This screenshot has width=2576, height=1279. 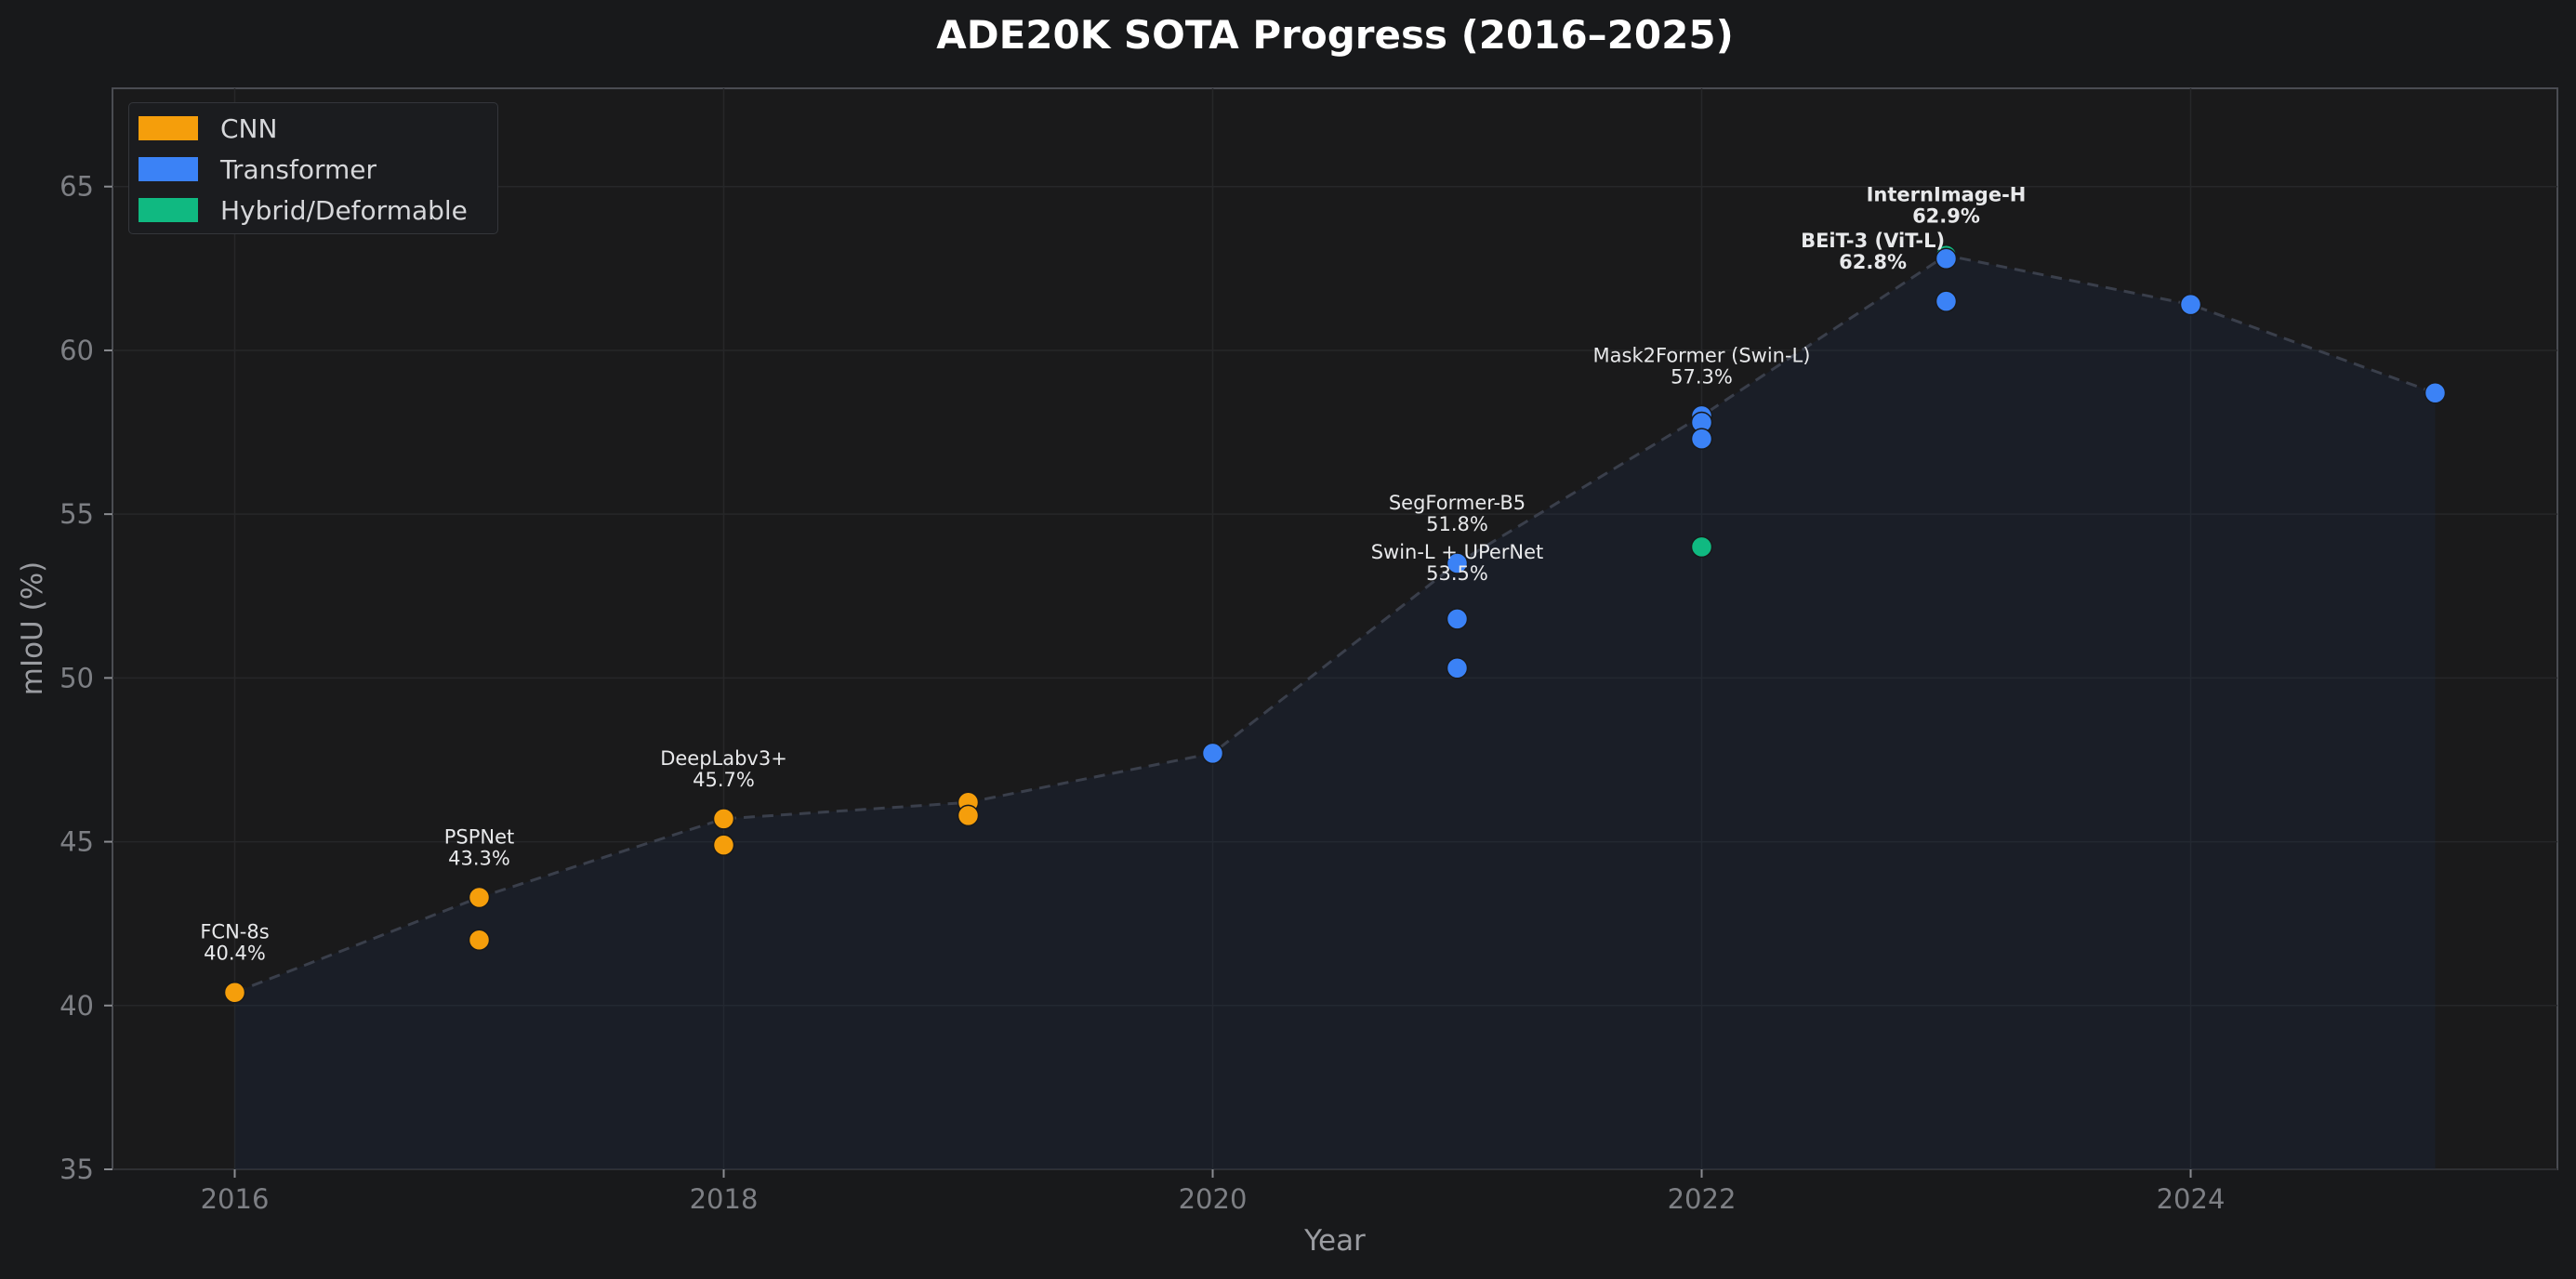 I want to click on y-tick-label: 45, so click(x=76, y=842).